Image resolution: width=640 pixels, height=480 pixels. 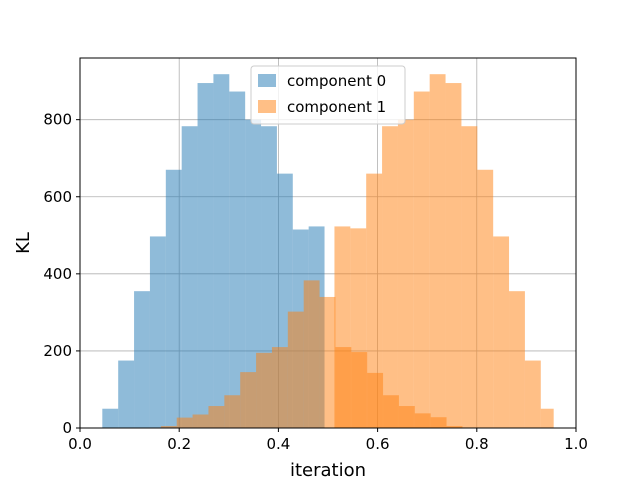 I want to click on x-axis-label: iteration, so click(x=328, y=470).